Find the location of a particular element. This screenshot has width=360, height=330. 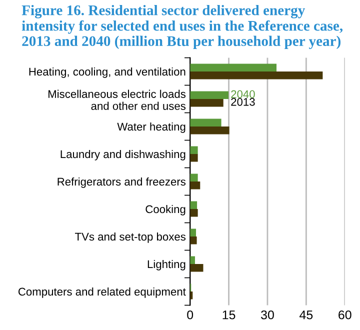

x-tick-label: 30 is located at coordinates (267, 315).